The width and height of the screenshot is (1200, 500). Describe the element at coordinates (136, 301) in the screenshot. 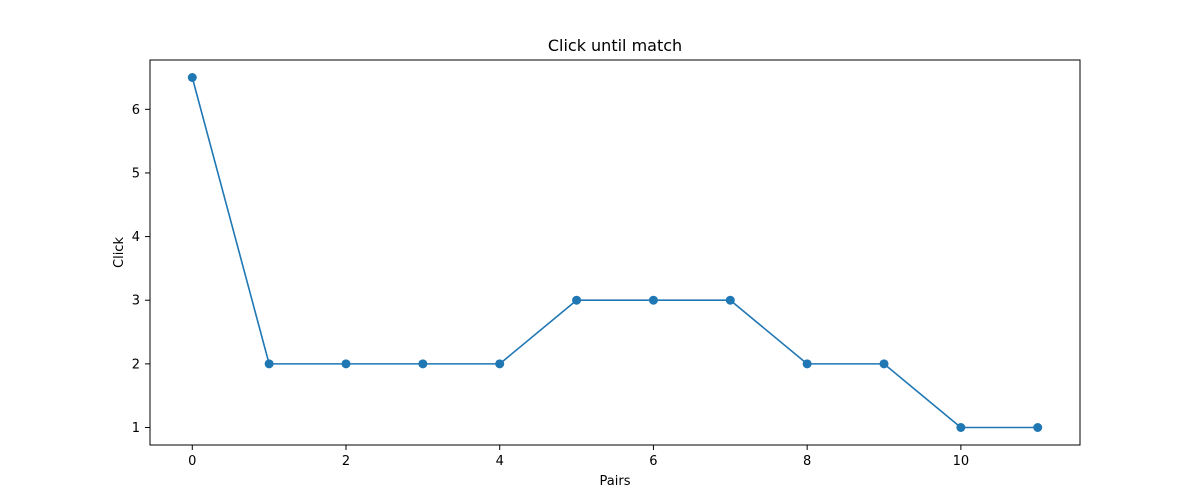

I see `y-tick-label: 3` at that location.